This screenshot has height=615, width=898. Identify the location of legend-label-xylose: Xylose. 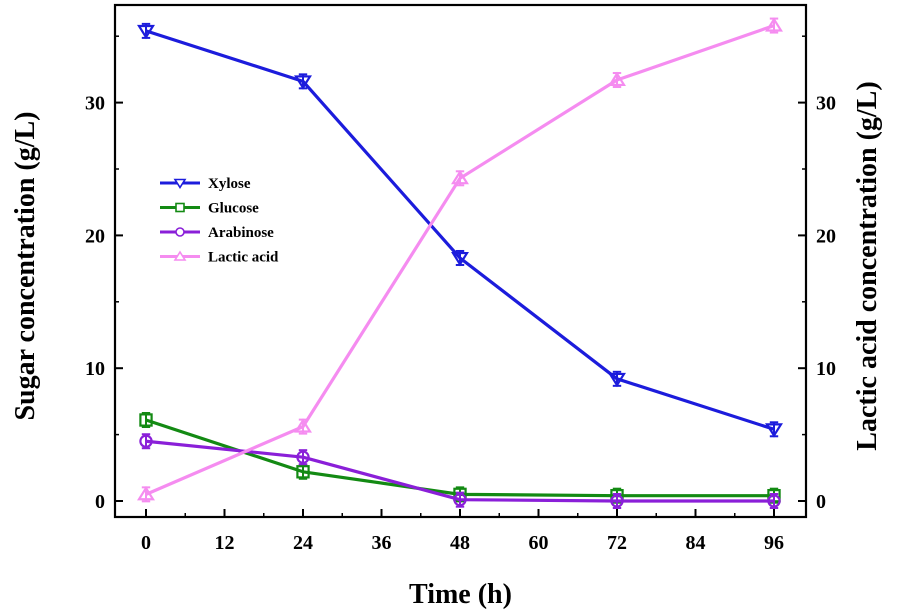
(229, 184).